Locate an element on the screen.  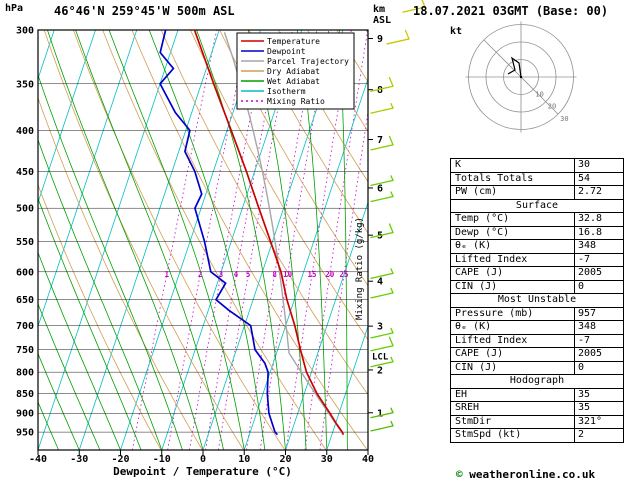
row-label: StmDir is located at coordinates (513, 421).